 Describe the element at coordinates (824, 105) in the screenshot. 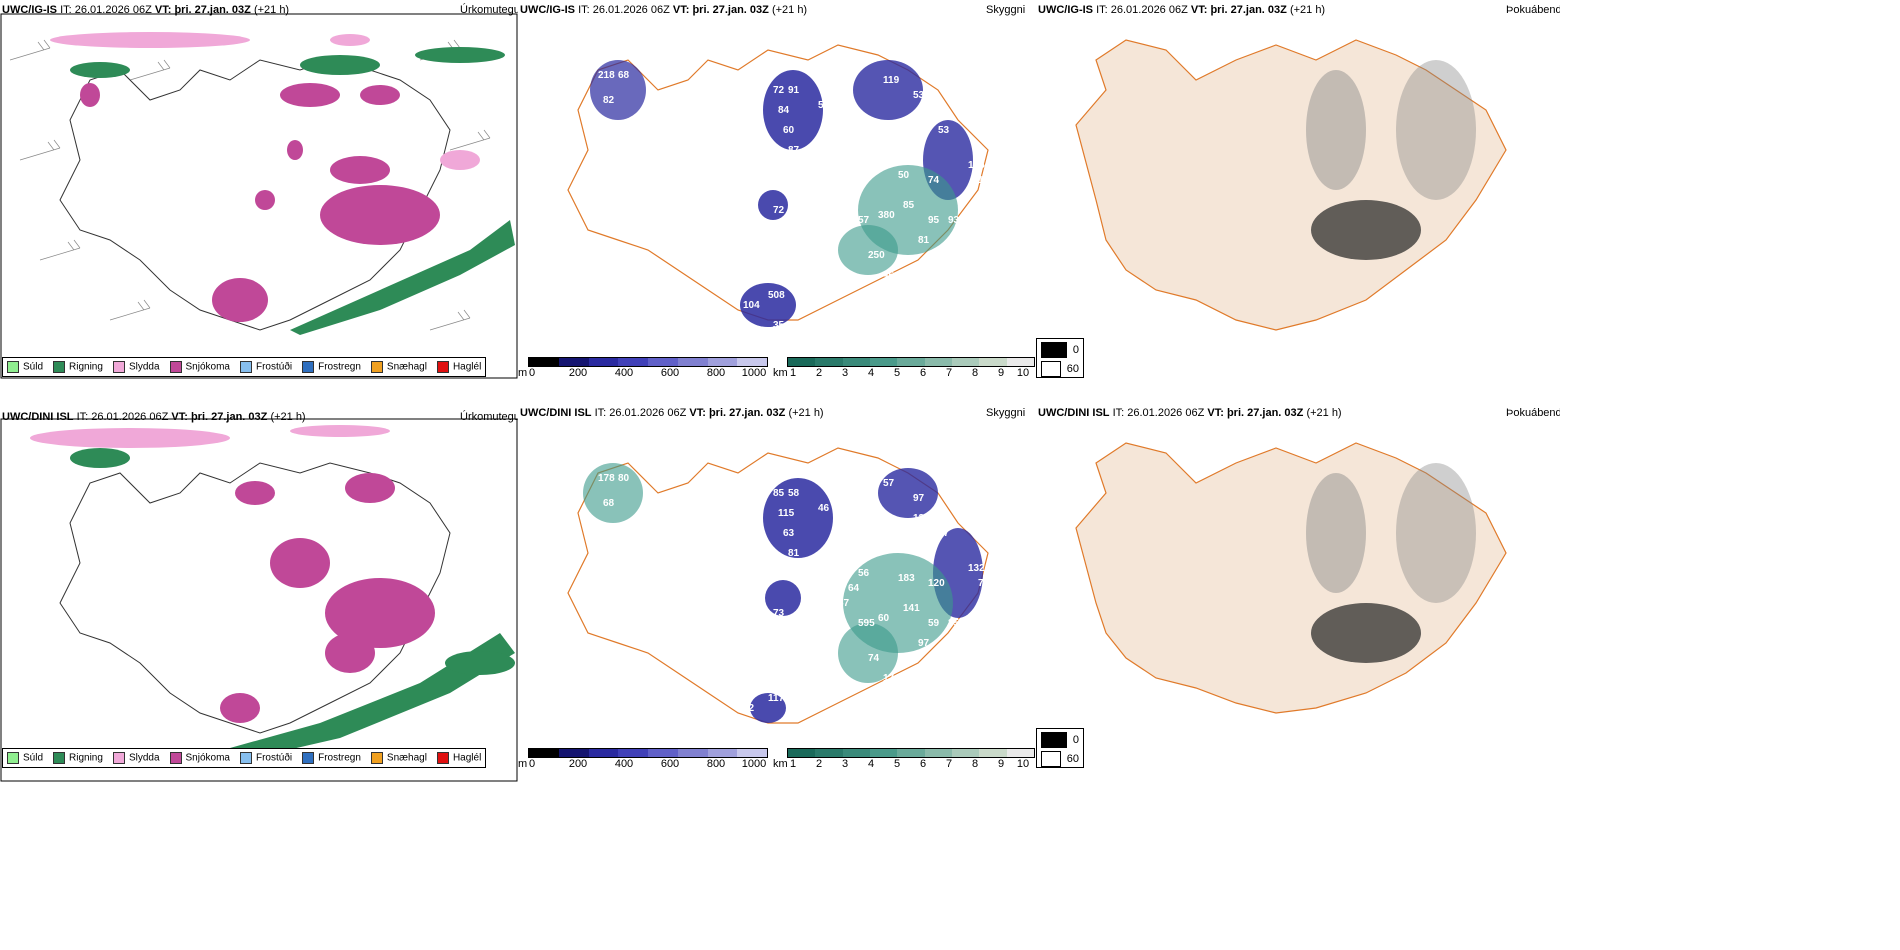

I see `cloud-top-label: 54` at that location.